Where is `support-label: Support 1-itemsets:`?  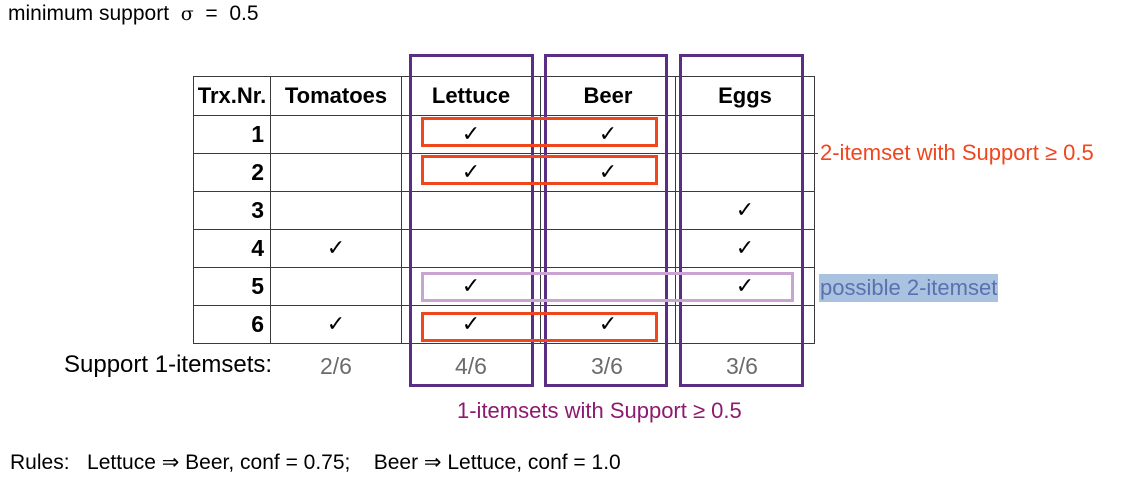 support-label: Support 1-itemsets: is located at coordinates (168, 364).